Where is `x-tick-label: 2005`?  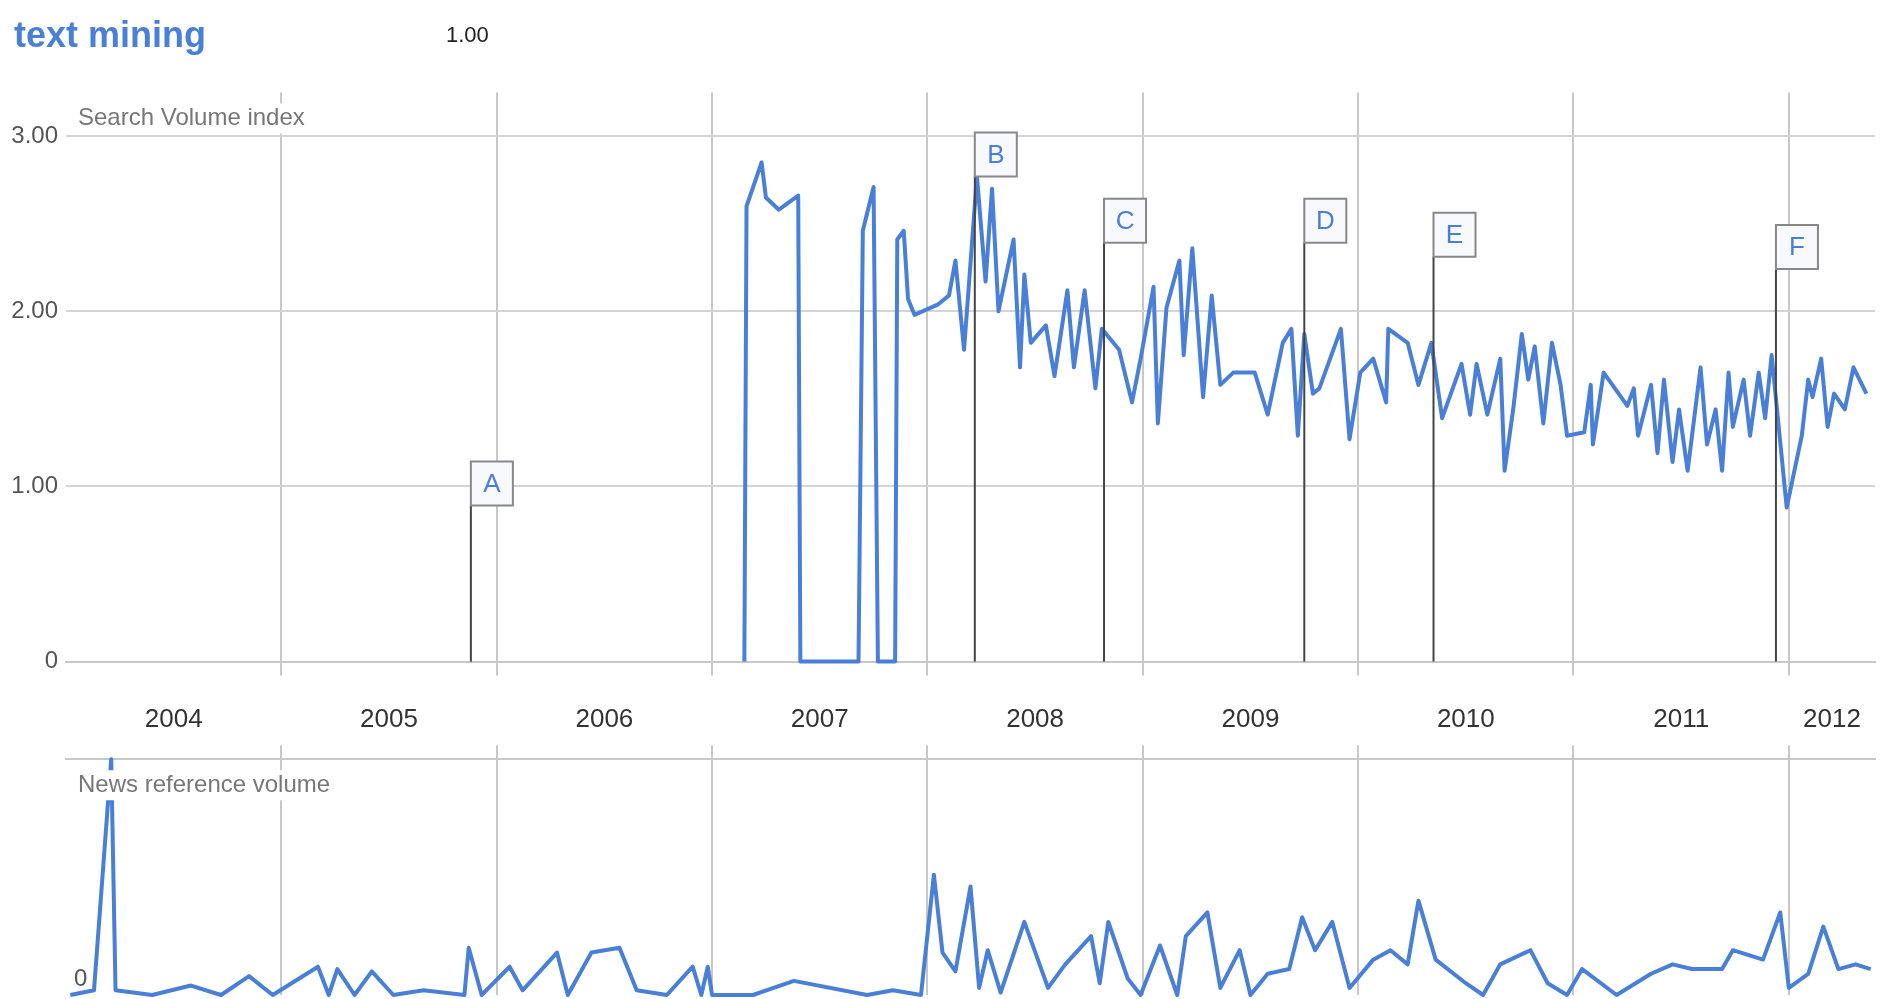
x-tick-label: 2005 is located at coordinates (389, 717).